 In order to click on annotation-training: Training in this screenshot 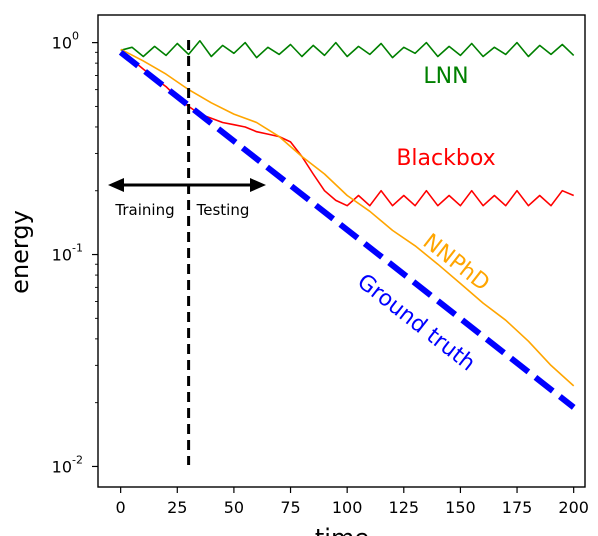, I will do `click(144, 210)`.